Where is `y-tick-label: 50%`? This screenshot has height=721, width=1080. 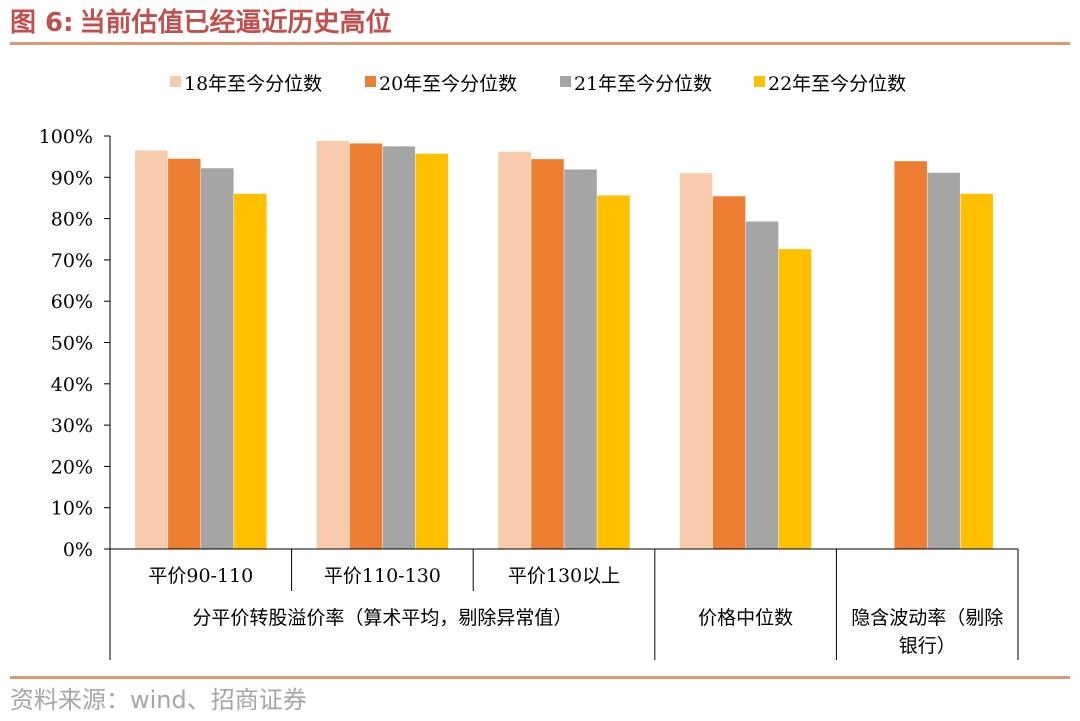
y-tick-label: 50% is located at coordinates (72, 344).